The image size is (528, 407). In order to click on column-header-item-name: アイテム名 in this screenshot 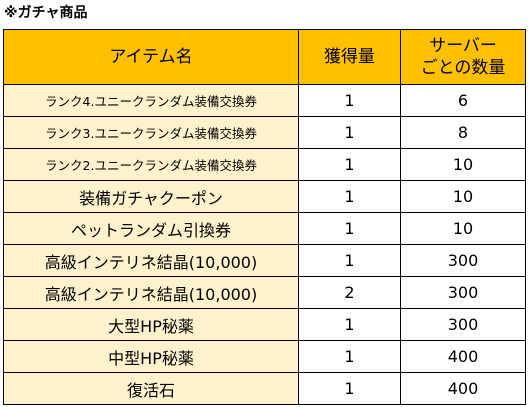, I will do `click(151, 57)`.